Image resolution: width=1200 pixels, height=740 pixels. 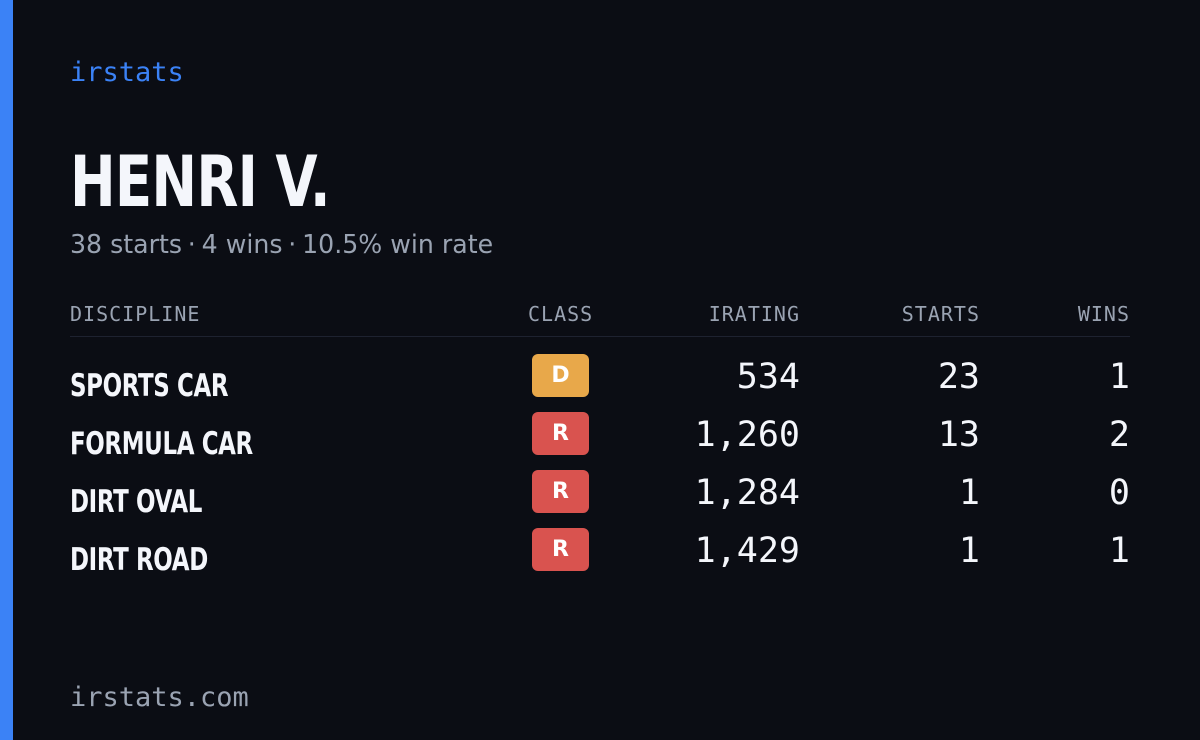 I want to click on header-class: CLASS, so click(x=561, y=314).